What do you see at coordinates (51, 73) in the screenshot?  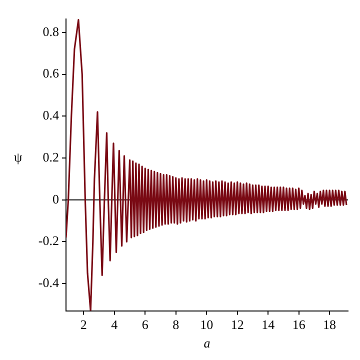 I see `y-tick-label: 0.6` at bounding box center [51, 73].